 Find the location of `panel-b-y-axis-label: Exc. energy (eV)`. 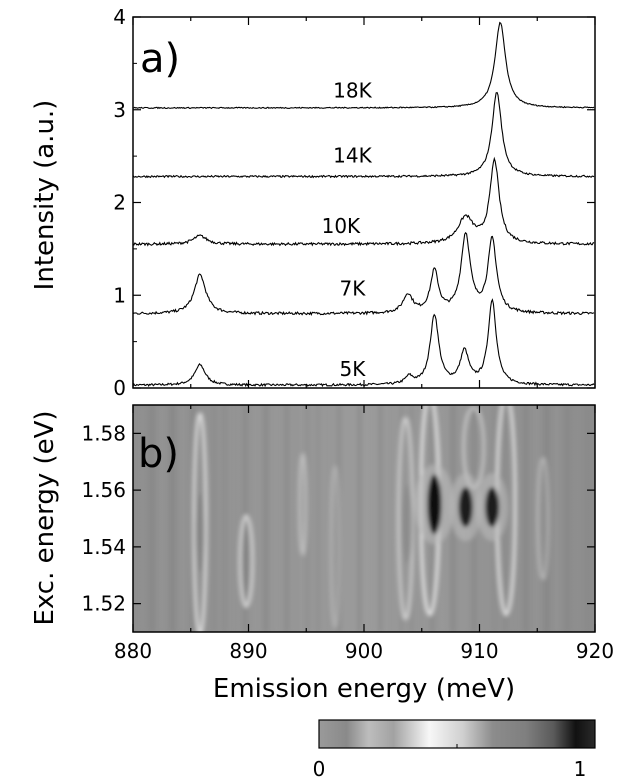

panel-b-y-axis-label: Exc. energy (eV) is located at coordinates (45, 517).